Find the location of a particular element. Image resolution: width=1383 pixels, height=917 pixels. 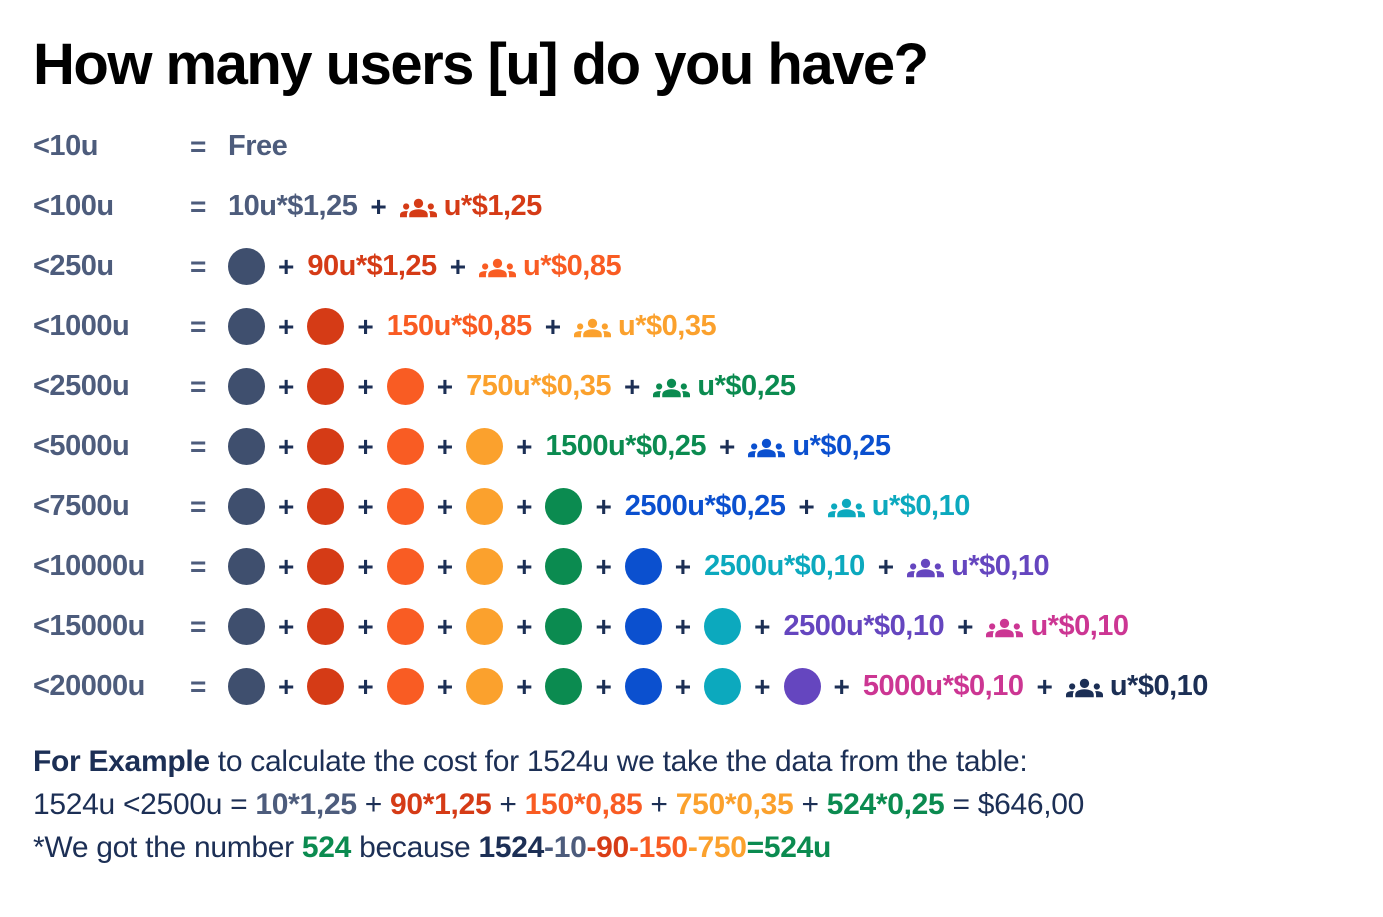

tier-label: <250u is located at coordinates (73, 266).